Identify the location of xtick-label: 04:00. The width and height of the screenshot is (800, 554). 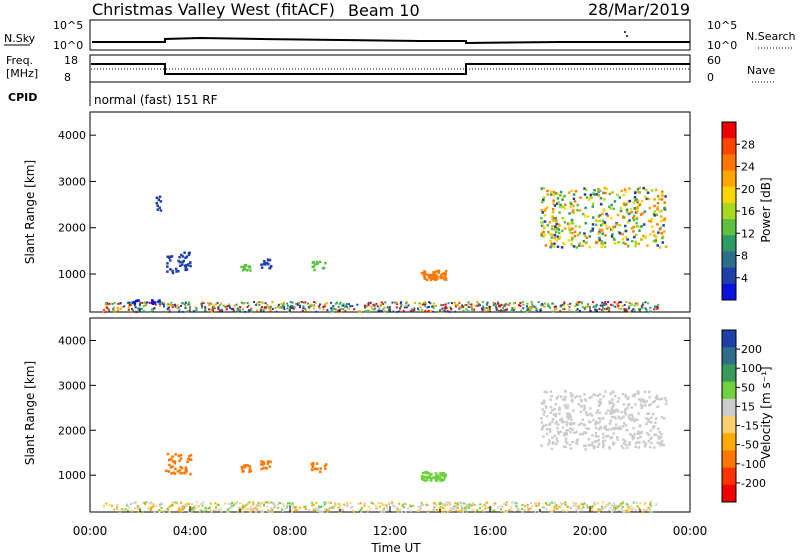
(190, 531).